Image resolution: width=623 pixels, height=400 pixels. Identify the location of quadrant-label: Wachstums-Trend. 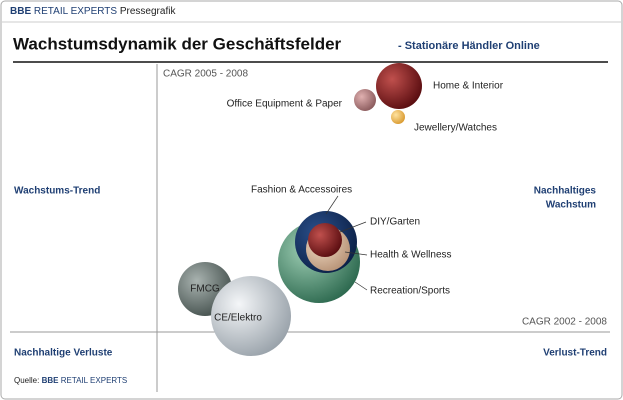
(57, 191).